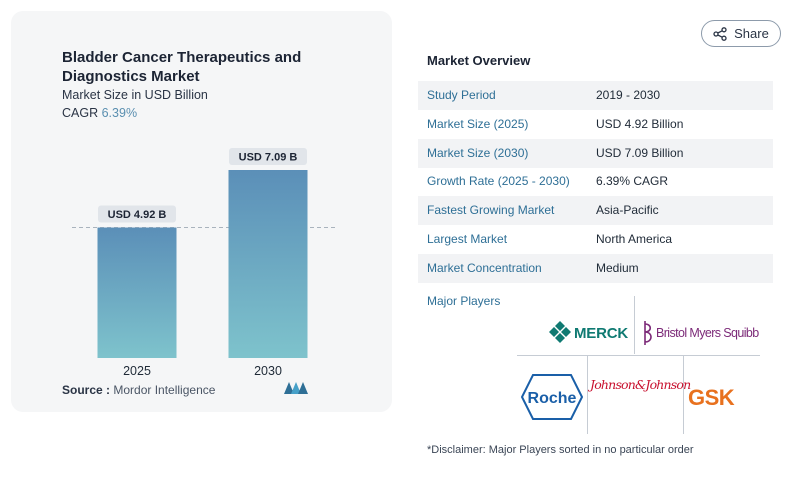  Describe the element at coordinates (491, 210) in the screenshot. I see `overview-row-label: Fastest Growing Market` at that location.